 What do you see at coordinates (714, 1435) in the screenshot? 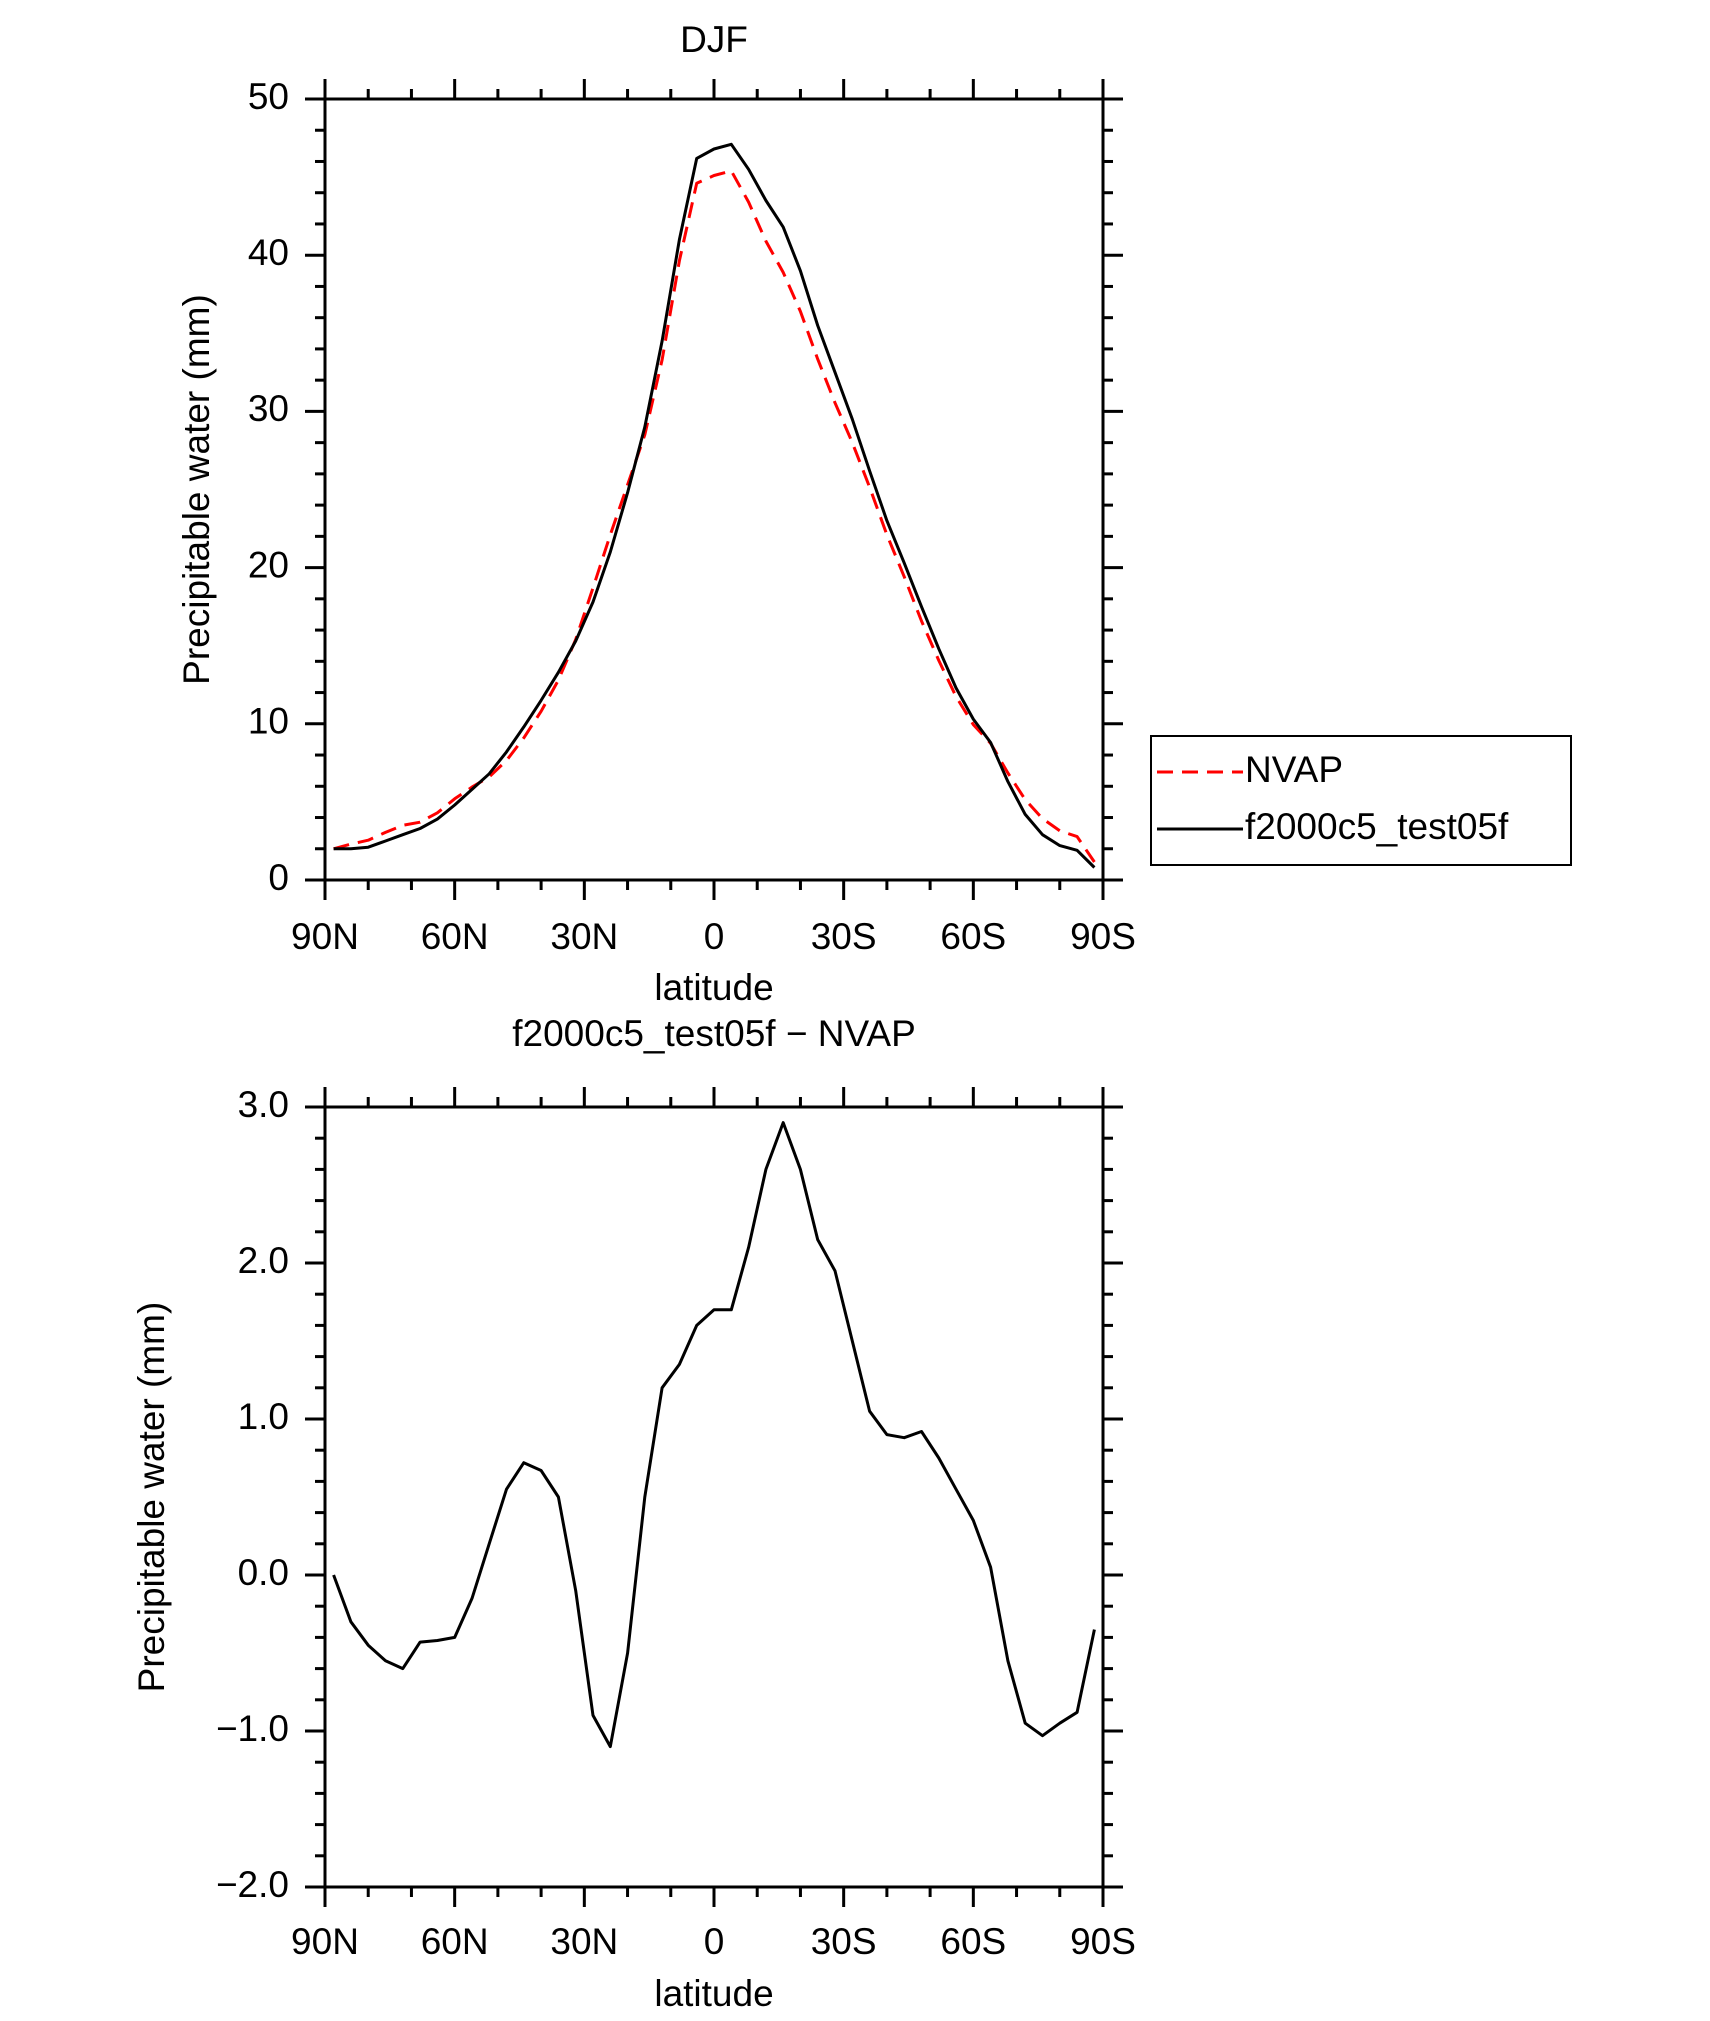
I see `data-line` at bounding box center [714, 1435].